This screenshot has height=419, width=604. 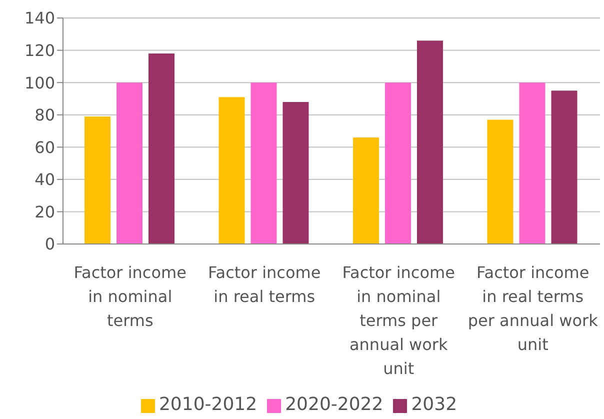 What do you see at coordinates (434, 404) in the screenshot?
I see `legend-label: 2032` at bounding box center [434, 404].